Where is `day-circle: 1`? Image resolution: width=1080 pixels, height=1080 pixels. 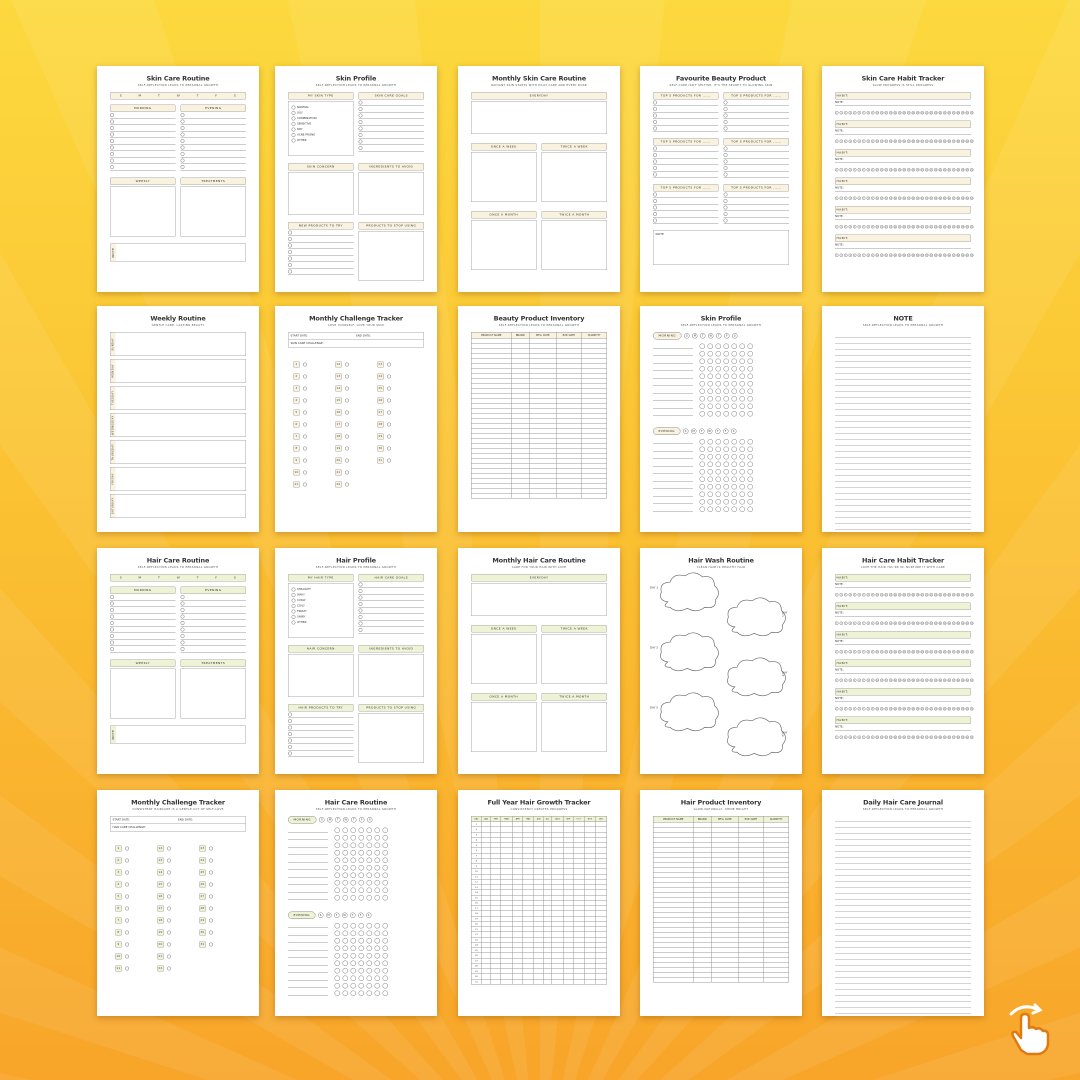 day-circle: 1 is located at coordinates (837, 198).